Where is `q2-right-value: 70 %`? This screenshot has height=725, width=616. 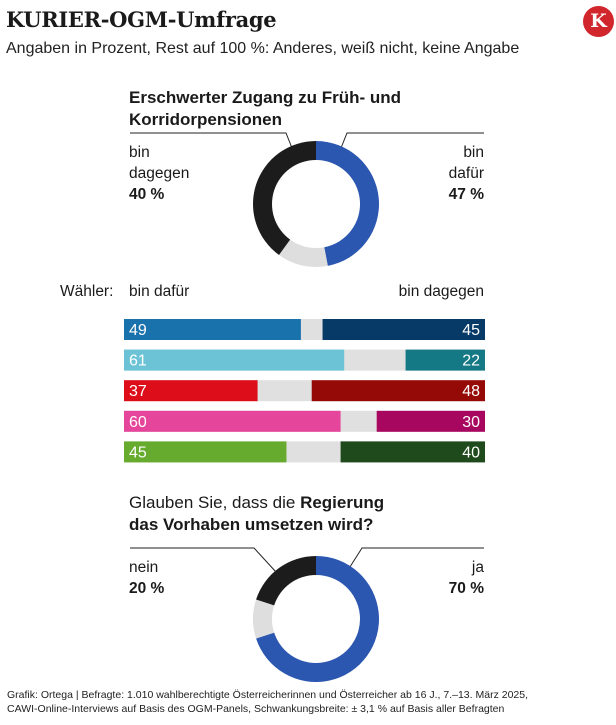
q2-right-value: 70 % is located at coordinates (466, 588).